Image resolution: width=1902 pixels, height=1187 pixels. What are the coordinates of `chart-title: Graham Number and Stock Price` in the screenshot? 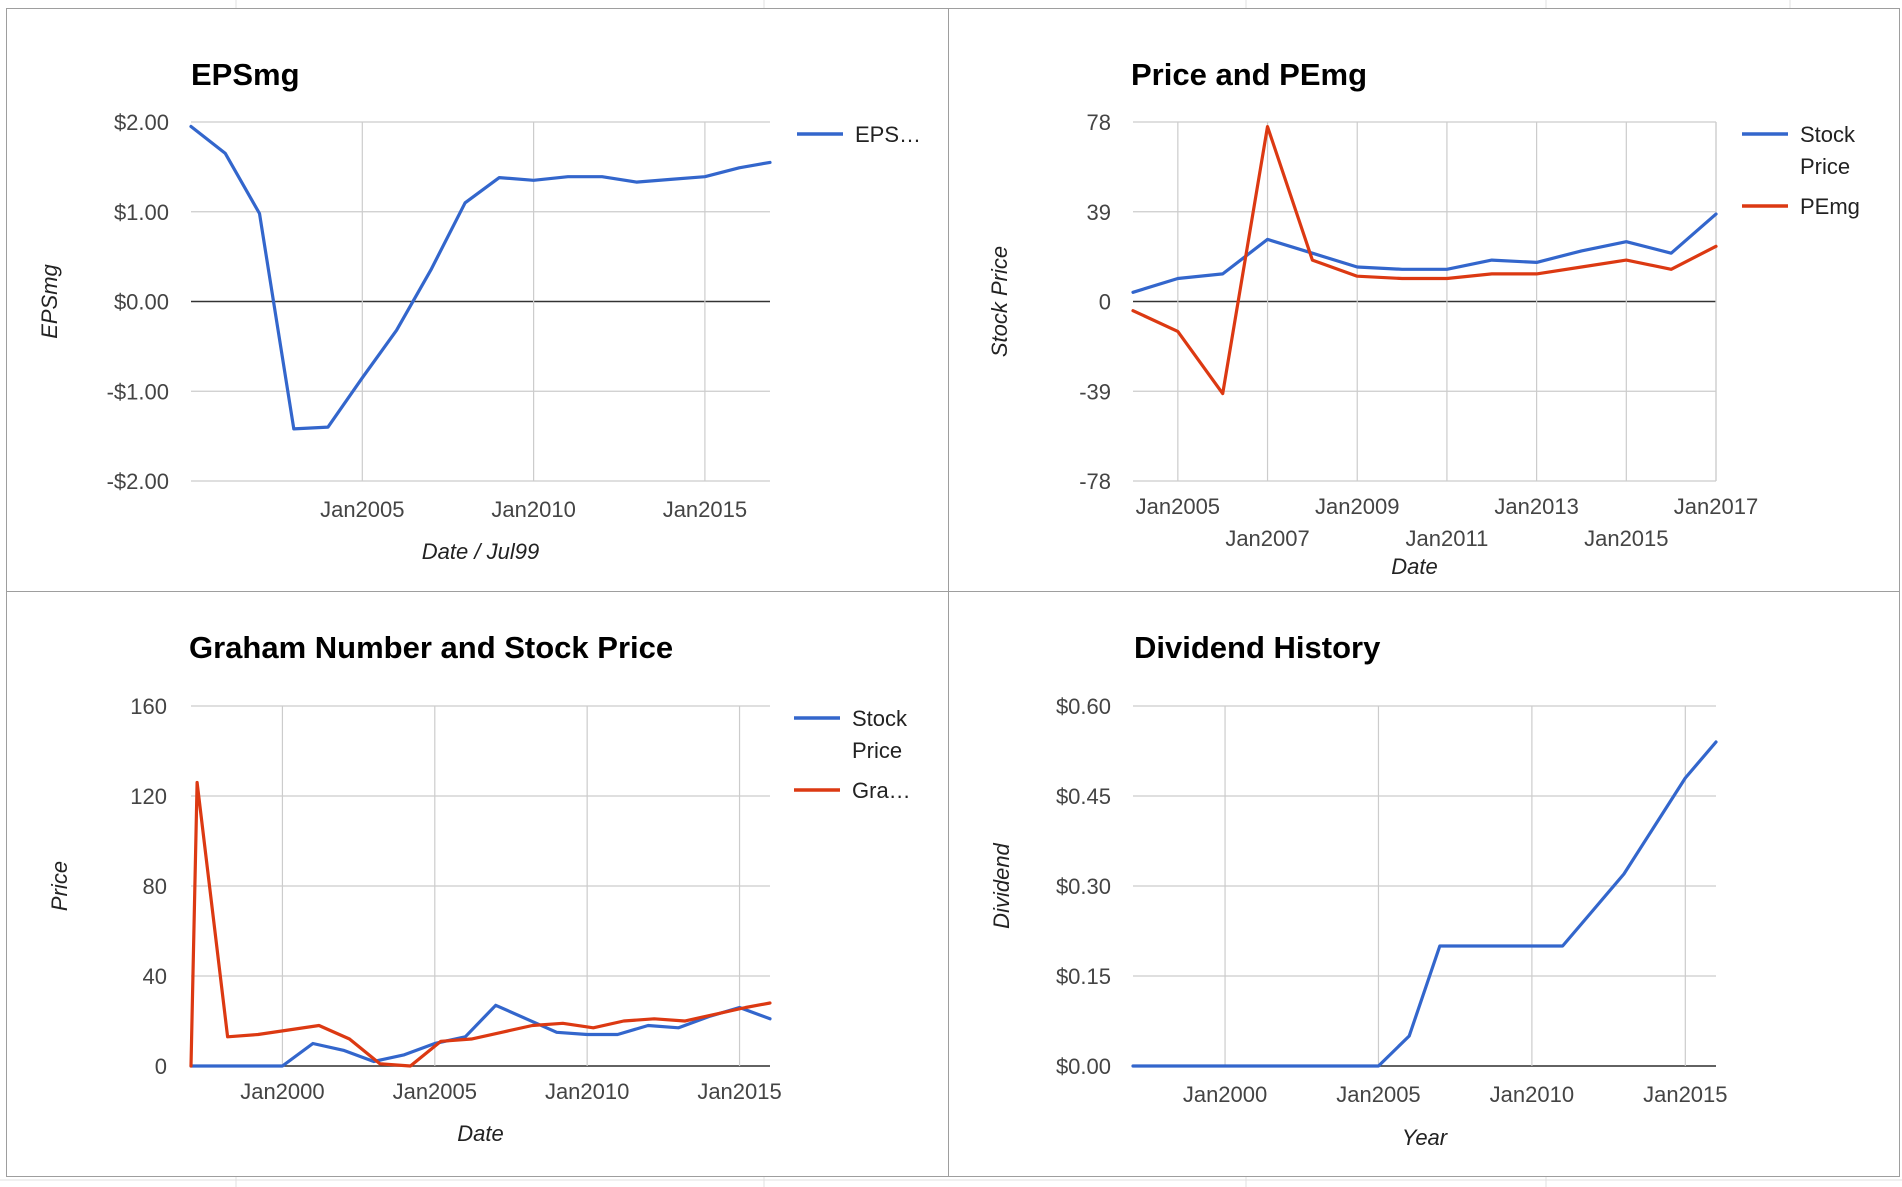 It's located at (431, 647).